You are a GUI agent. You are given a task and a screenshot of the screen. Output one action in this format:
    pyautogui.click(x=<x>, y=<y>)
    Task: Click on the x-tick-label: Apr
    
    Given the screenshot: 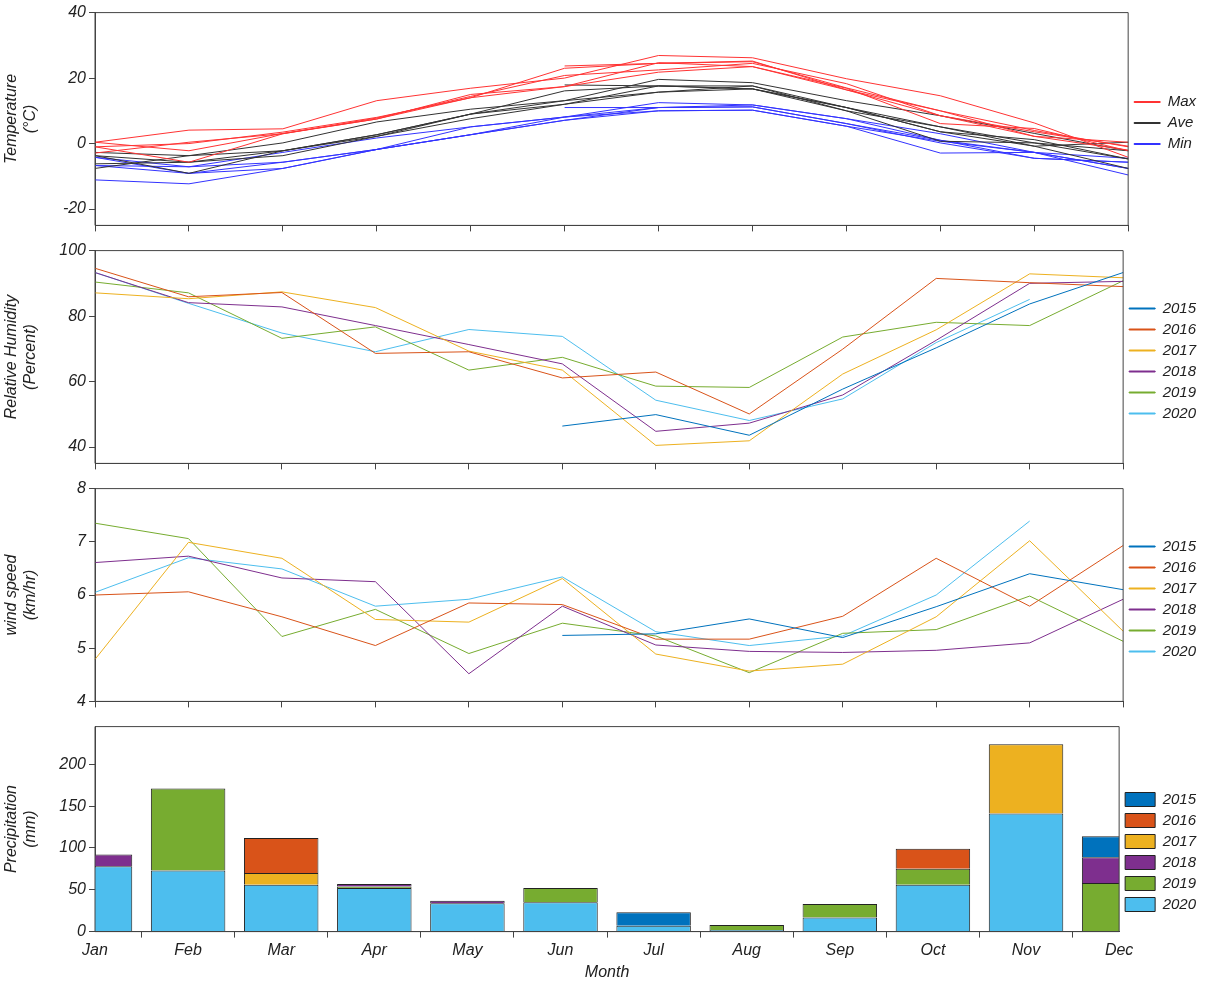 What is the action you would take?
    pyautogui.click(x=374, y=949)
    